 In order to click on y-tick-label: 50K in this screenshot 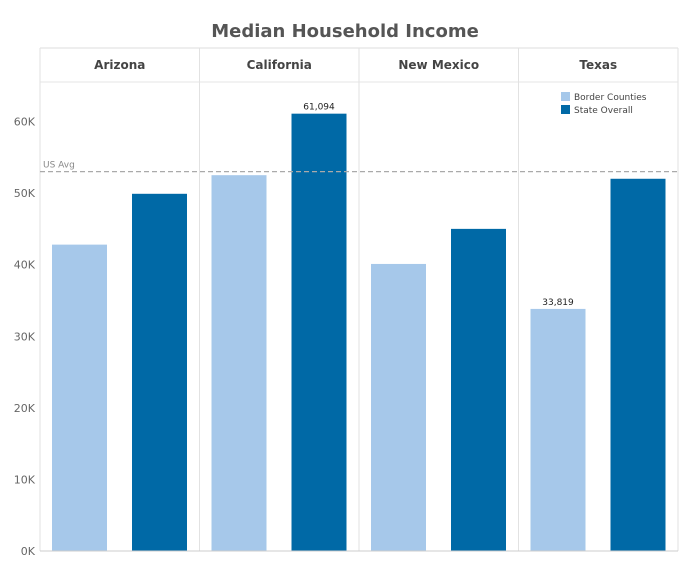, I will do `click(25, 193)`.